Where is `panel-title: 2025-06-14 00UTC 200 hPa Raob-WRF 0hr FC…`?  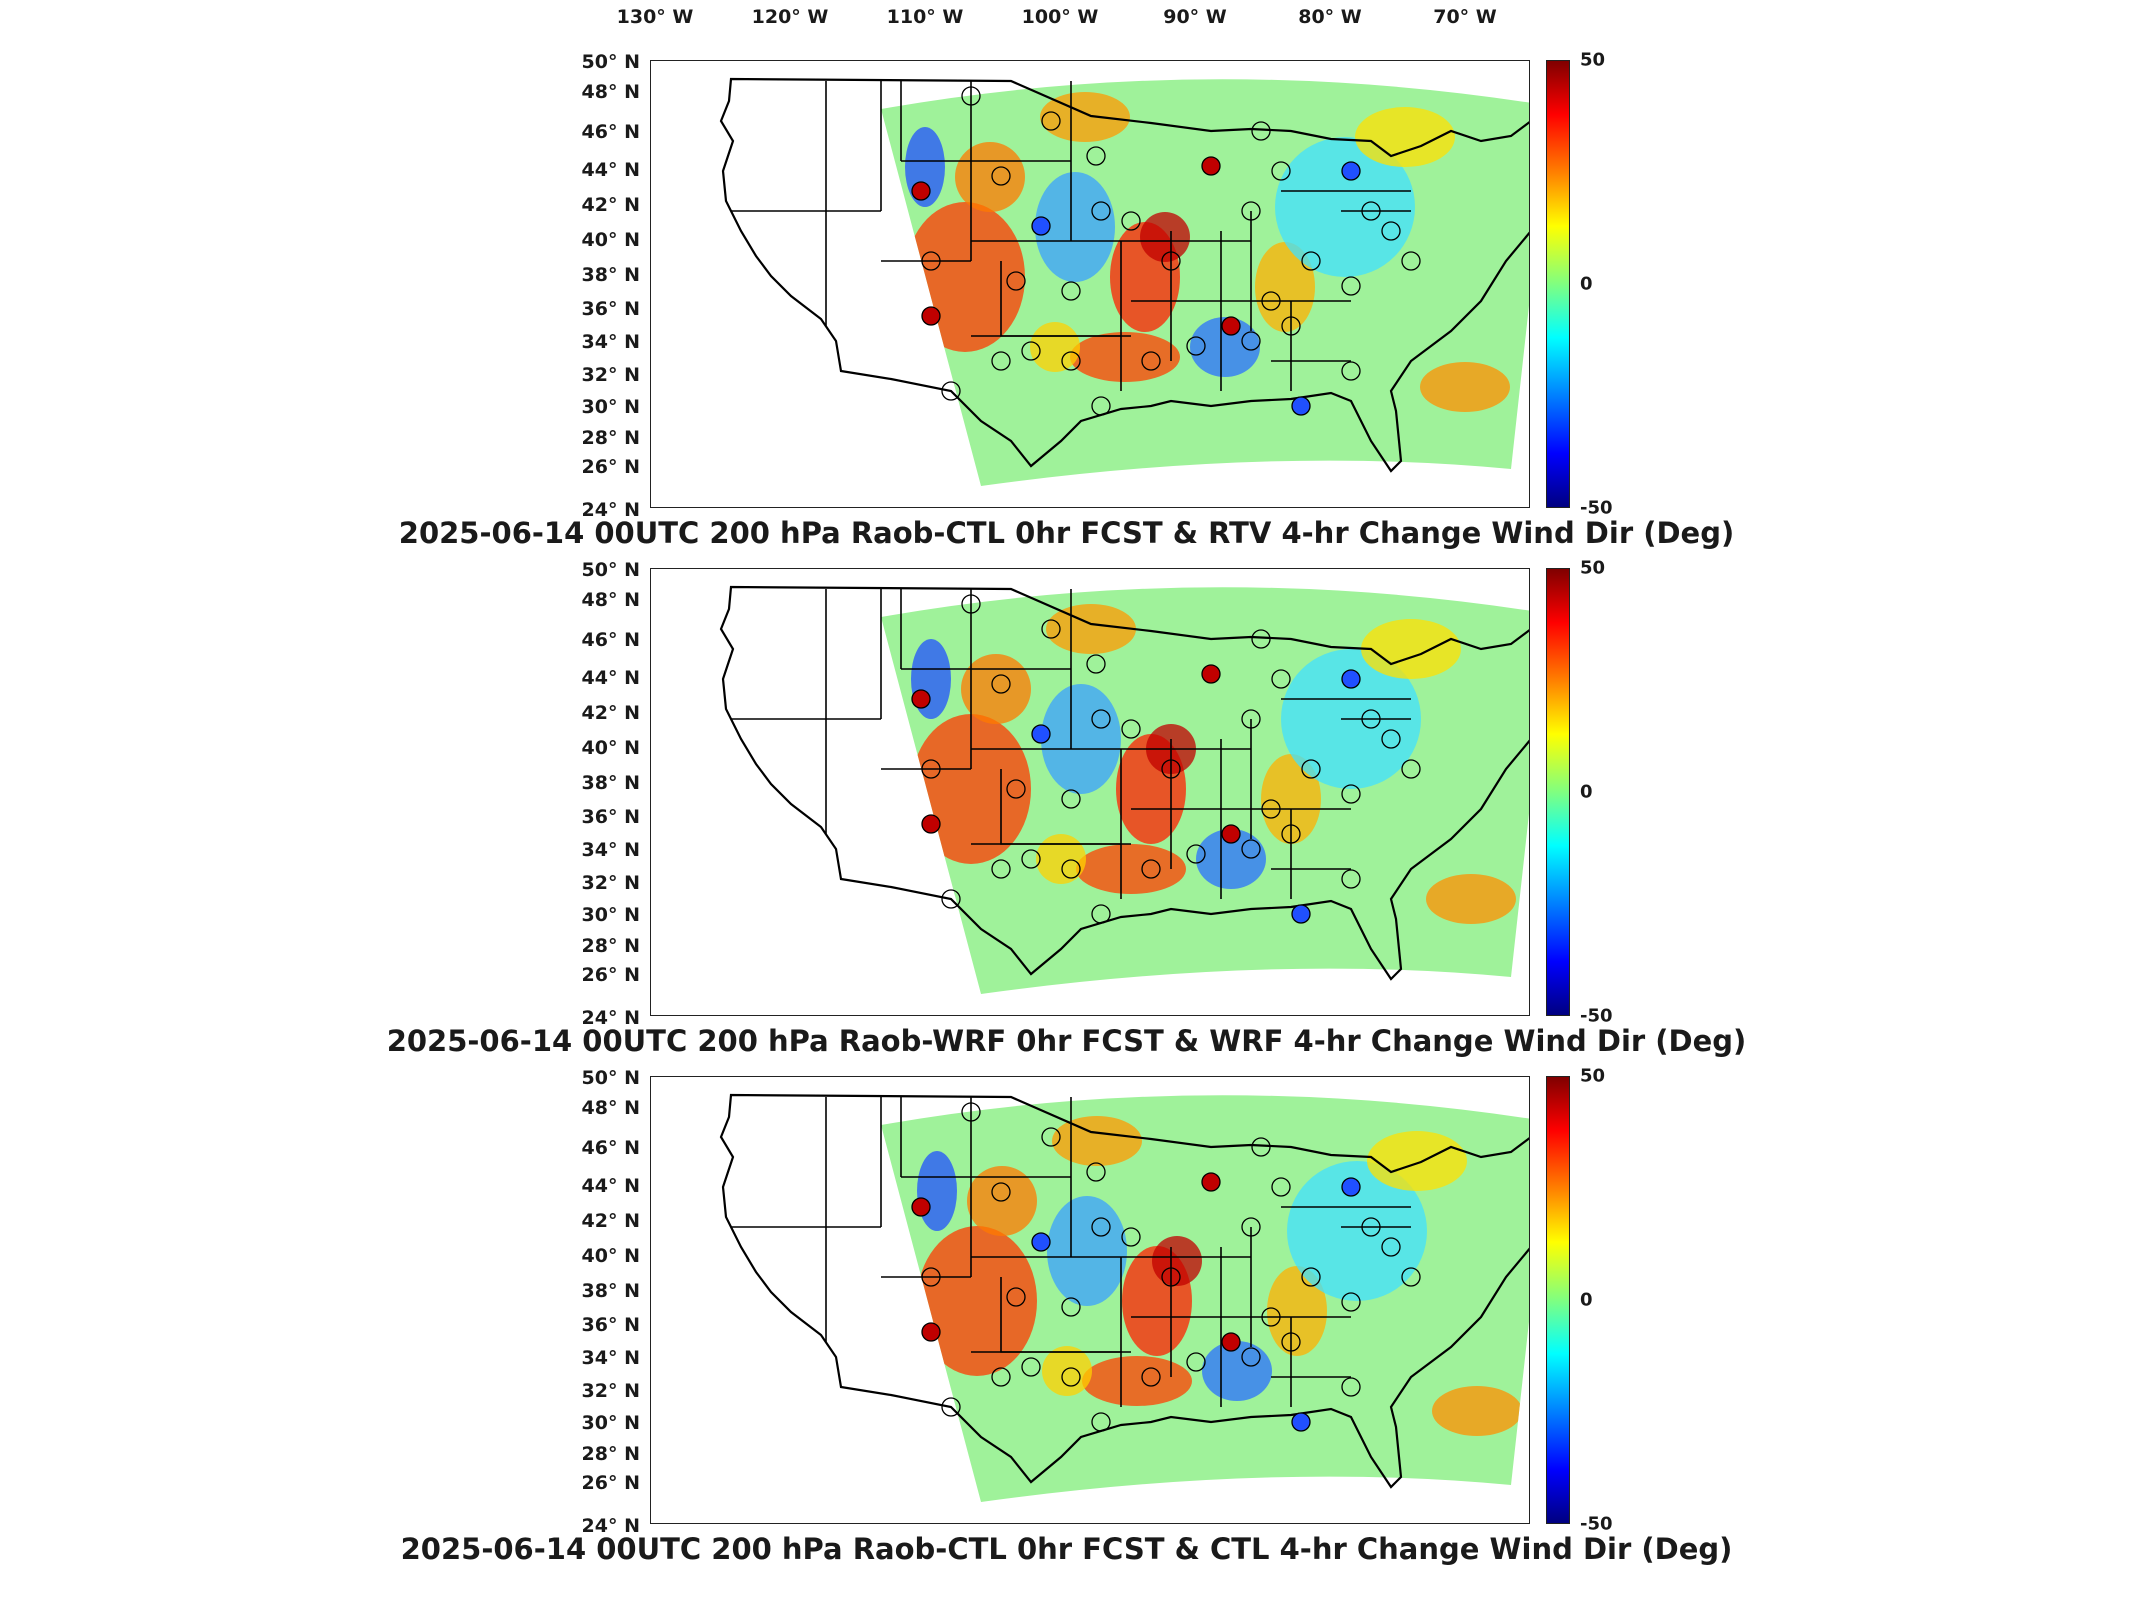 panel-title: 2025-06-14 00UTC 200 hPa Raob-WRF 0hr FC… is located at coordinates (1066, 1041).